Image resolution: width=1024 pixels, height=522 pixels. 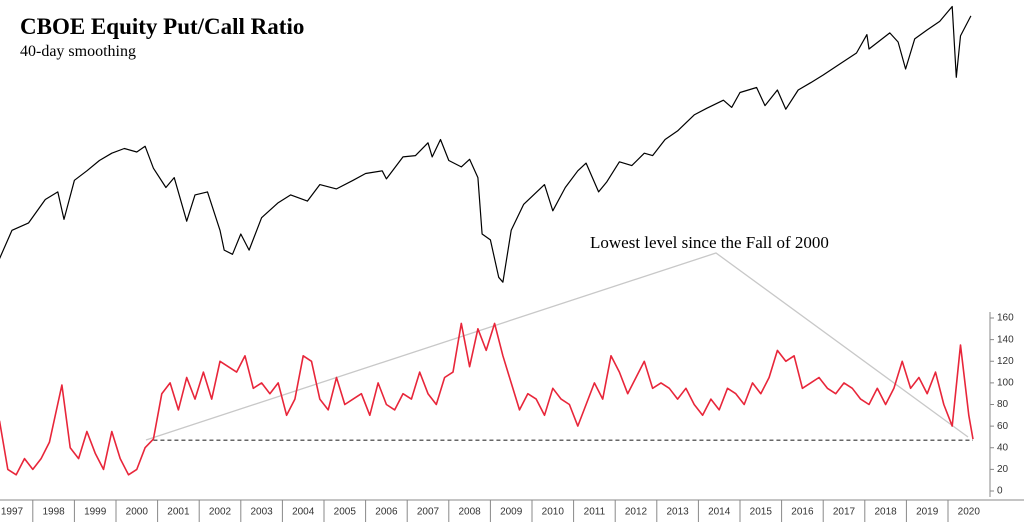 What do you see at coordinates (636, 512) in the screenshot?
I see `x-tick-label: 2012` at bounding box center [636, 512].